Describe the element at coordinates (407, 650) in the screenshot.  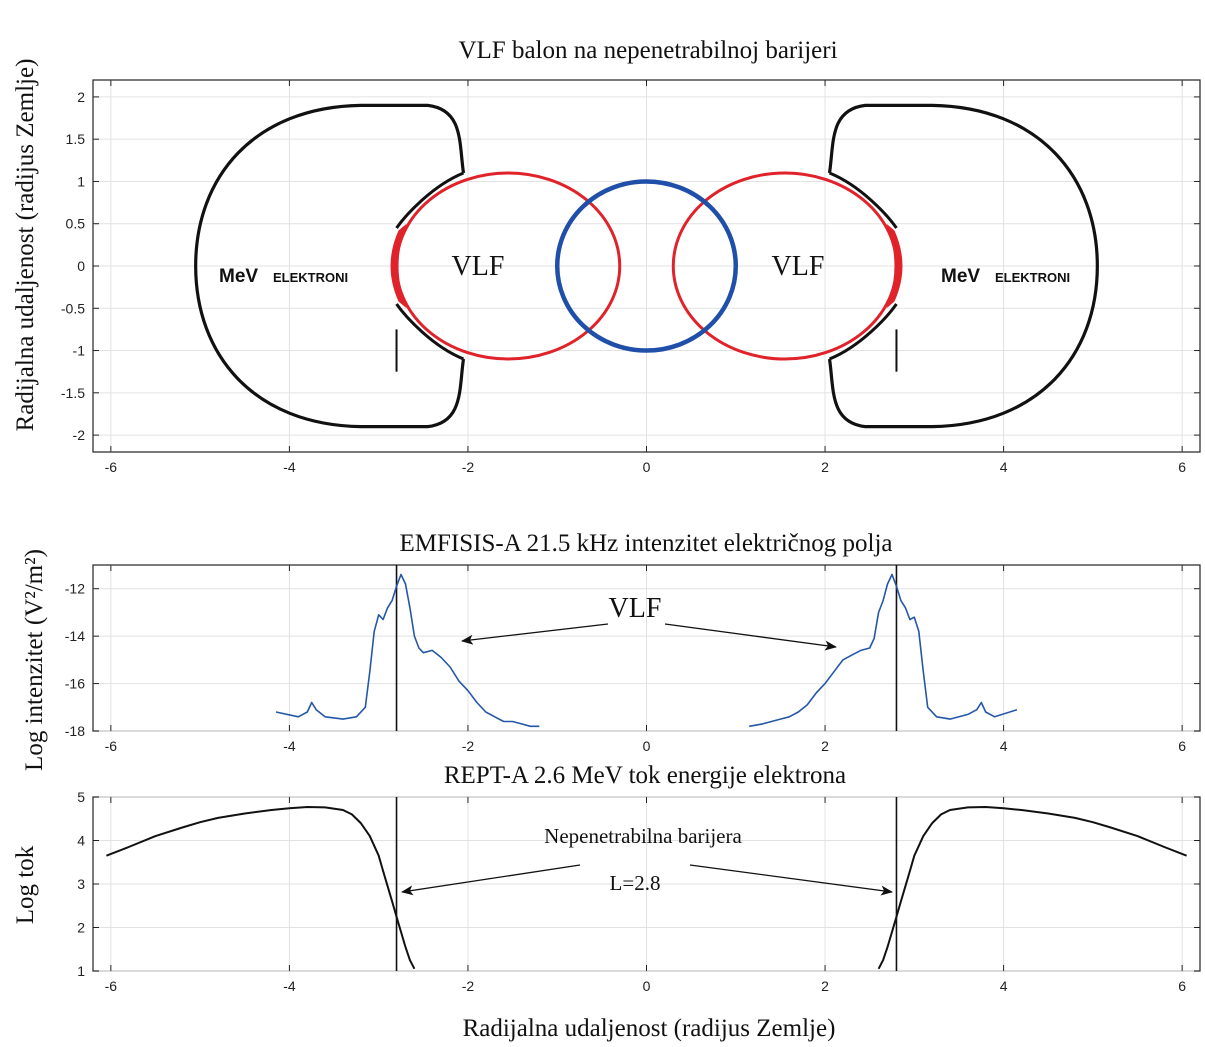
I see `emfisis-series-left` at that location.